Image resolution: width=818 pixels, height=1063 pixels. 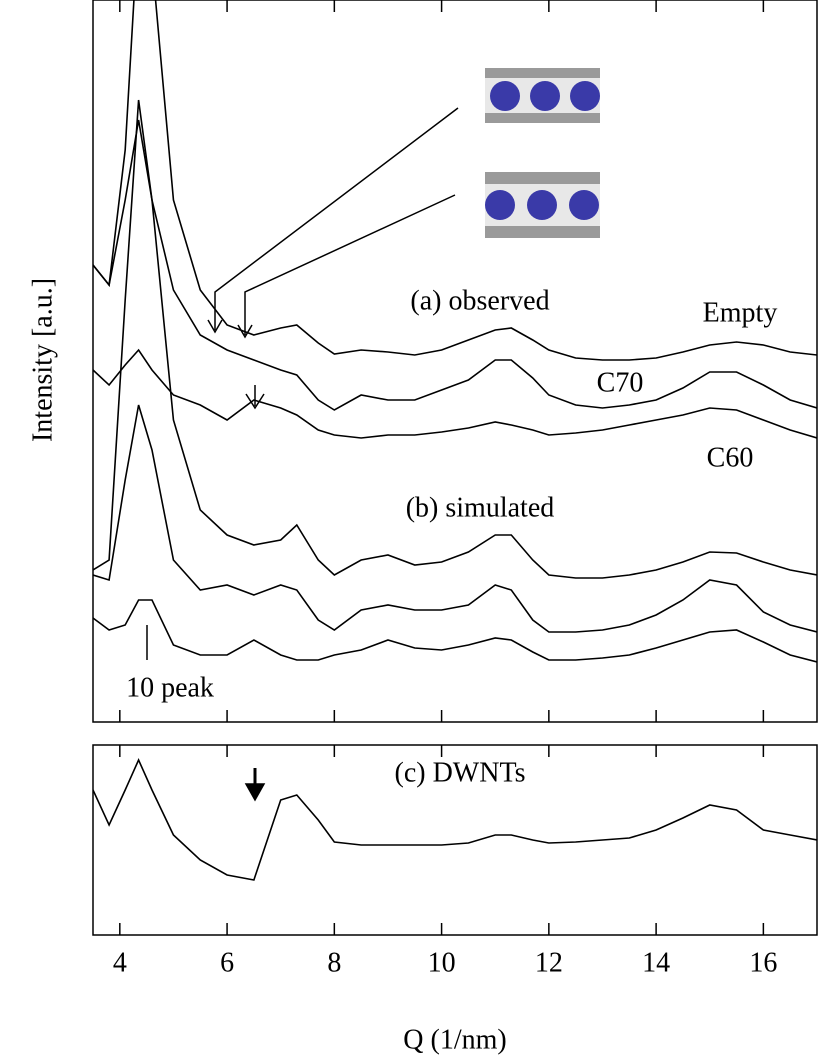 What do you see at coordinates (42, 360) in the screenshot?
I see `y-axis-label: Intensity [a.u.]` at bounding box center [42, 360].